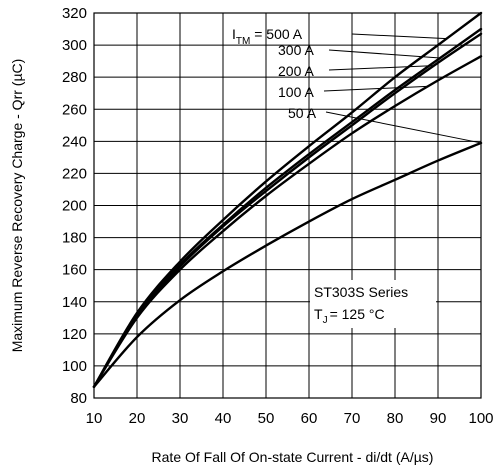 The width and height of the screenshot is (503, 468). What do you see at coordinates (74, 238) in the screenshot?
I see `y-tick-label: 180` at bounding box center [74, 238].